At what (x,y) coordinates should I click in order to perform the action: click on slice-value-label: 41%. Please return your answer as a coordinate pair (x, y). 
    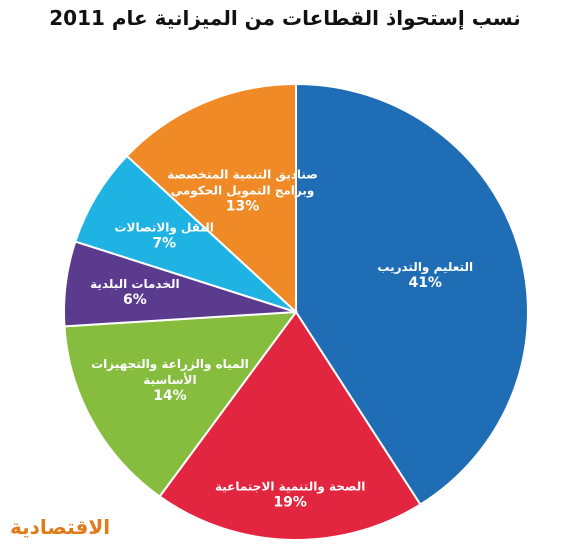
    Looking at the image, I should click on (425, 283).